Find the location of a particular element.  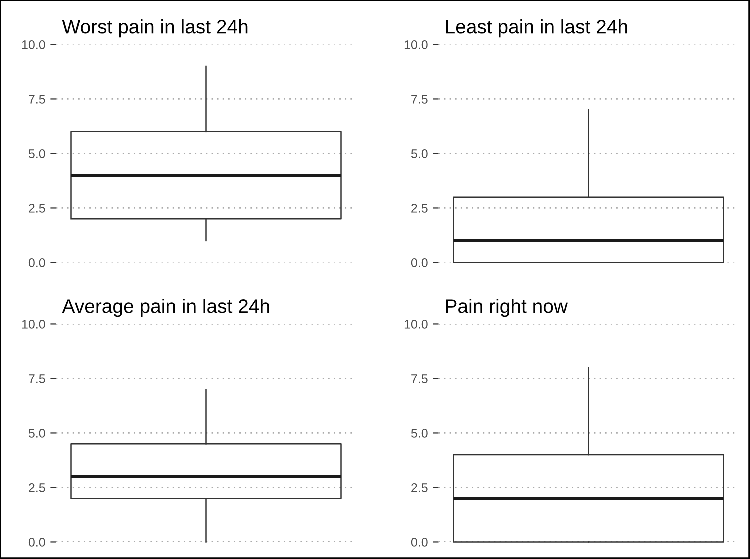

chart-title: Pain right now is located at coordinates (507, 308).